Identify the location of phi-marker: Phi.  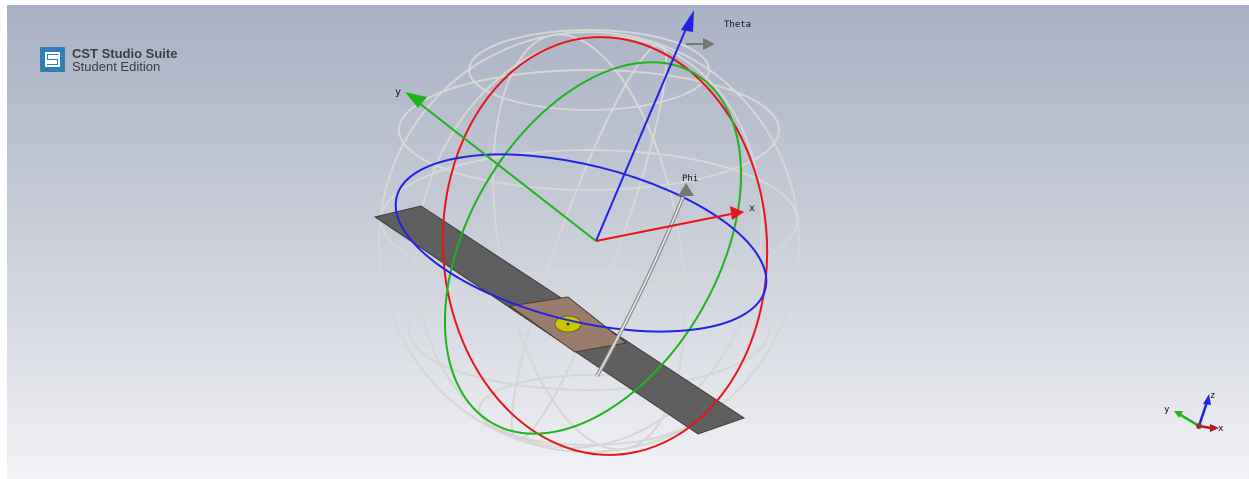
(688, 185).